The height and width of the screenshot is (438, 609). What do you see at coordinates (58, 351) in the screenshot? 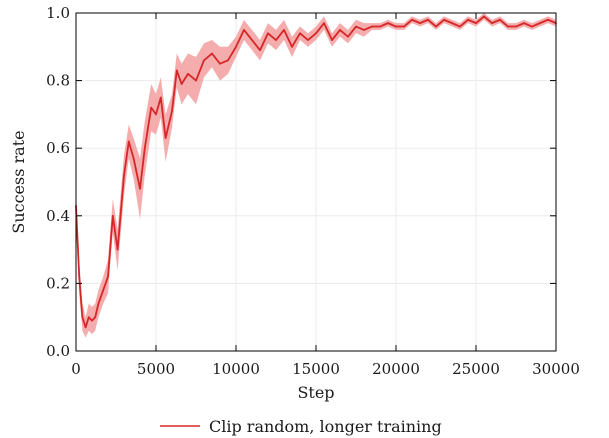
I see `y-tick-label: 0.0` at bounding box center [58, 351].